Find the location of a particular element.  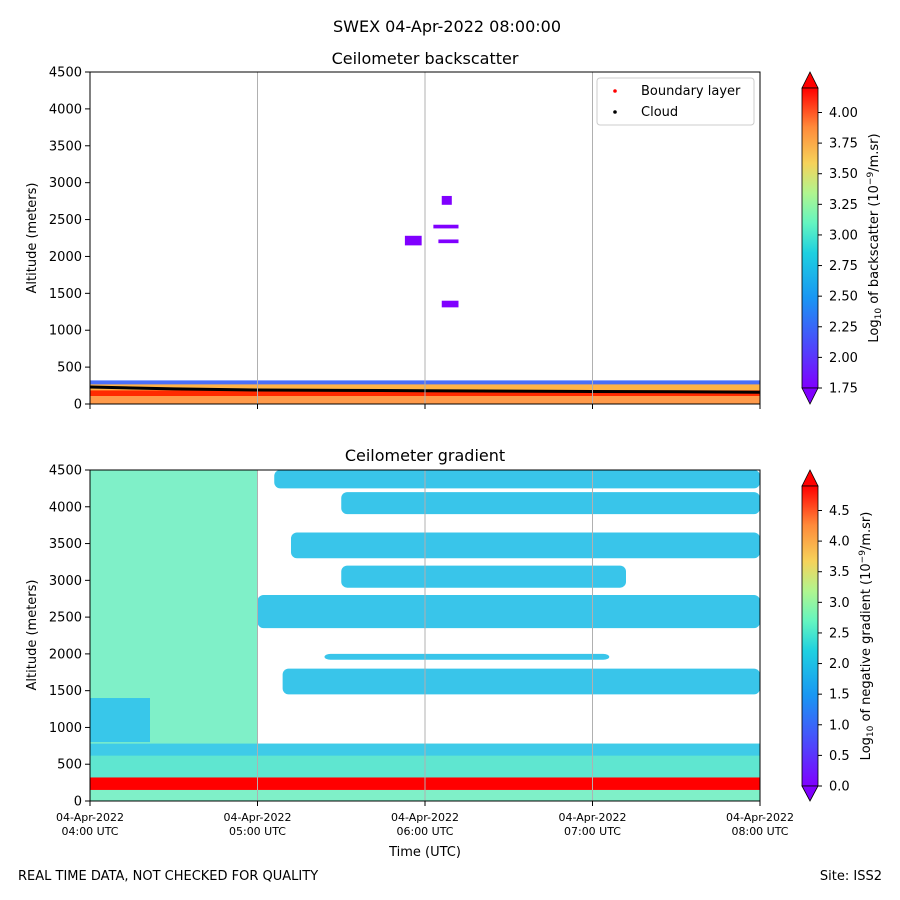

gradient-colorbar-bar is located at coordinates (810, 636).